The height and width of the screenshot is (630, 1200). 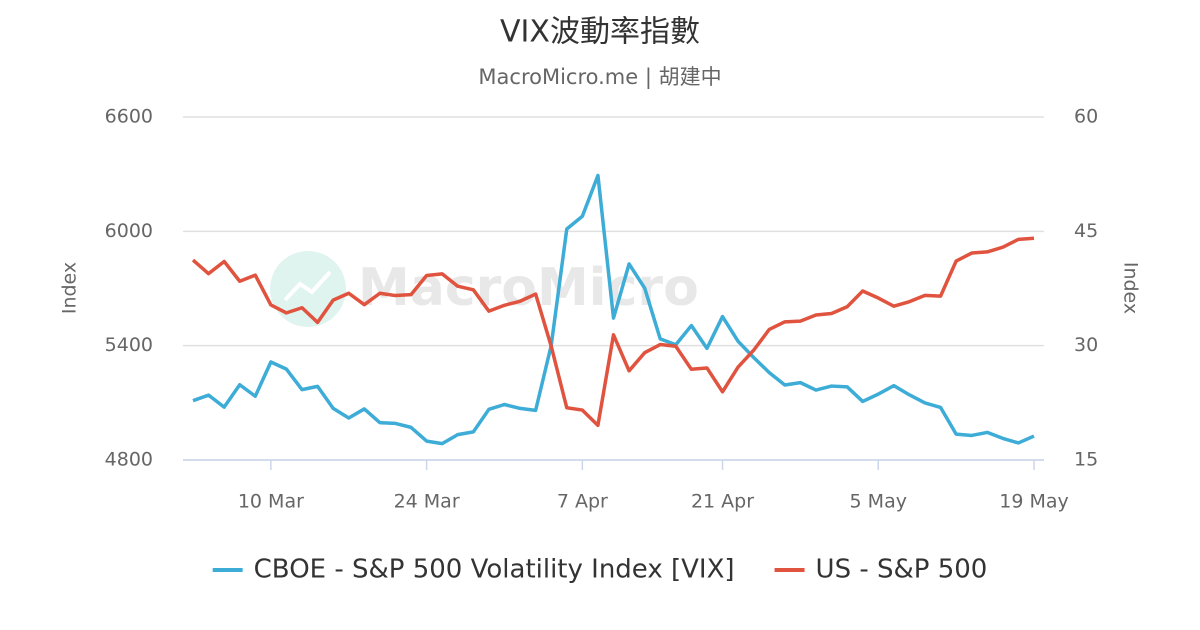 I want to click on legend-label: CBOE - S&P 500 Volatility Index [VIX], so click(x=494, y=570).